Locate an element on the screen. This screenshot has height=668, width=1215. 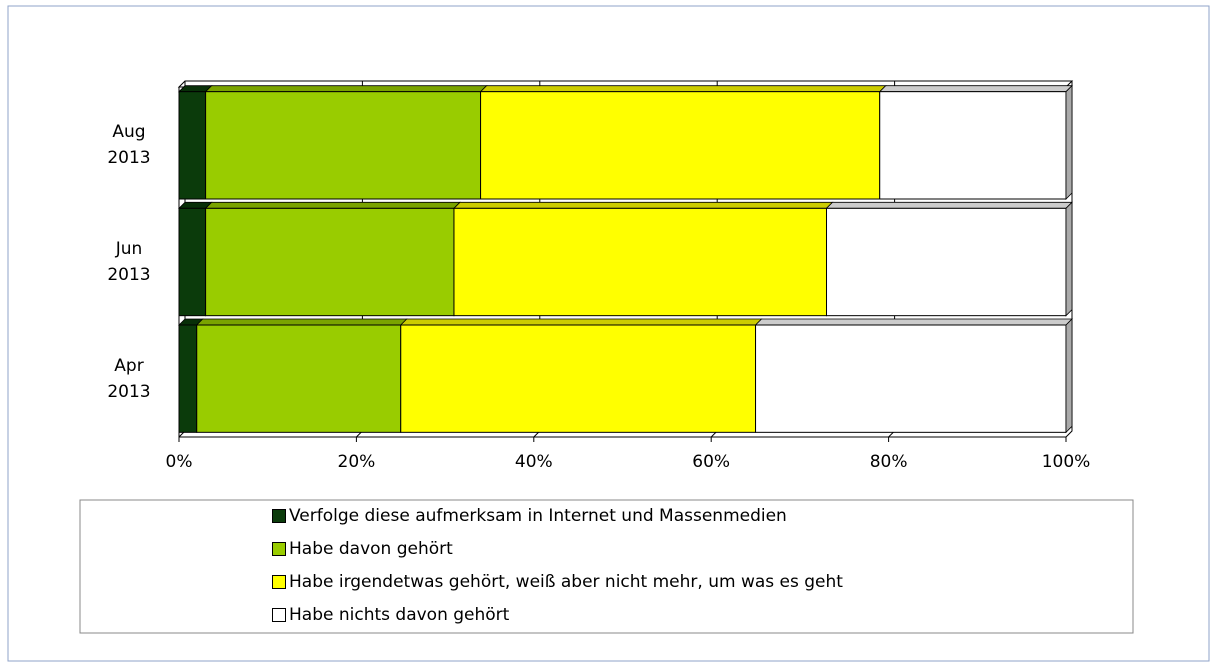
legend-entry: Habe nichts davon gehört is located at coordinates (390, 615).